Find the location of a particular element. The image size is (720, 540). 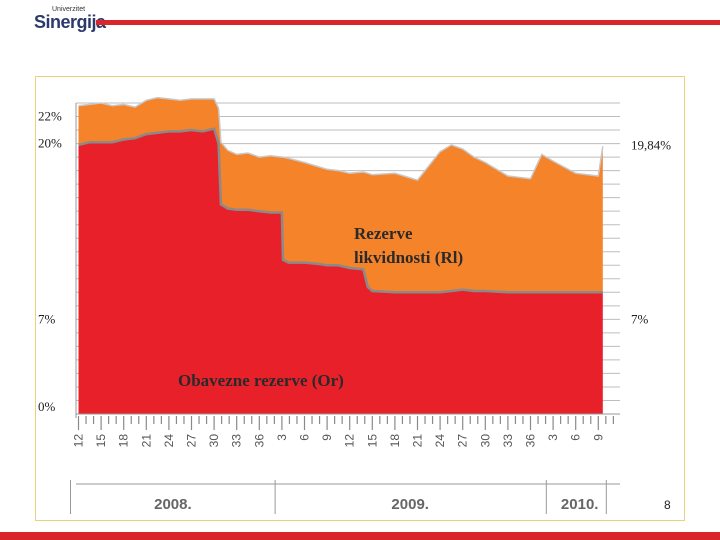

right-value-label: 7% is located at coordinates (640, 318).